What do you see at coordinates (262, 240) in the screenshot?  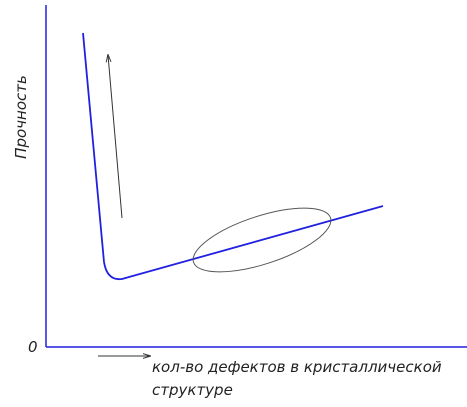 I see `highlight-ellipse` at bounding box center [262, 240].